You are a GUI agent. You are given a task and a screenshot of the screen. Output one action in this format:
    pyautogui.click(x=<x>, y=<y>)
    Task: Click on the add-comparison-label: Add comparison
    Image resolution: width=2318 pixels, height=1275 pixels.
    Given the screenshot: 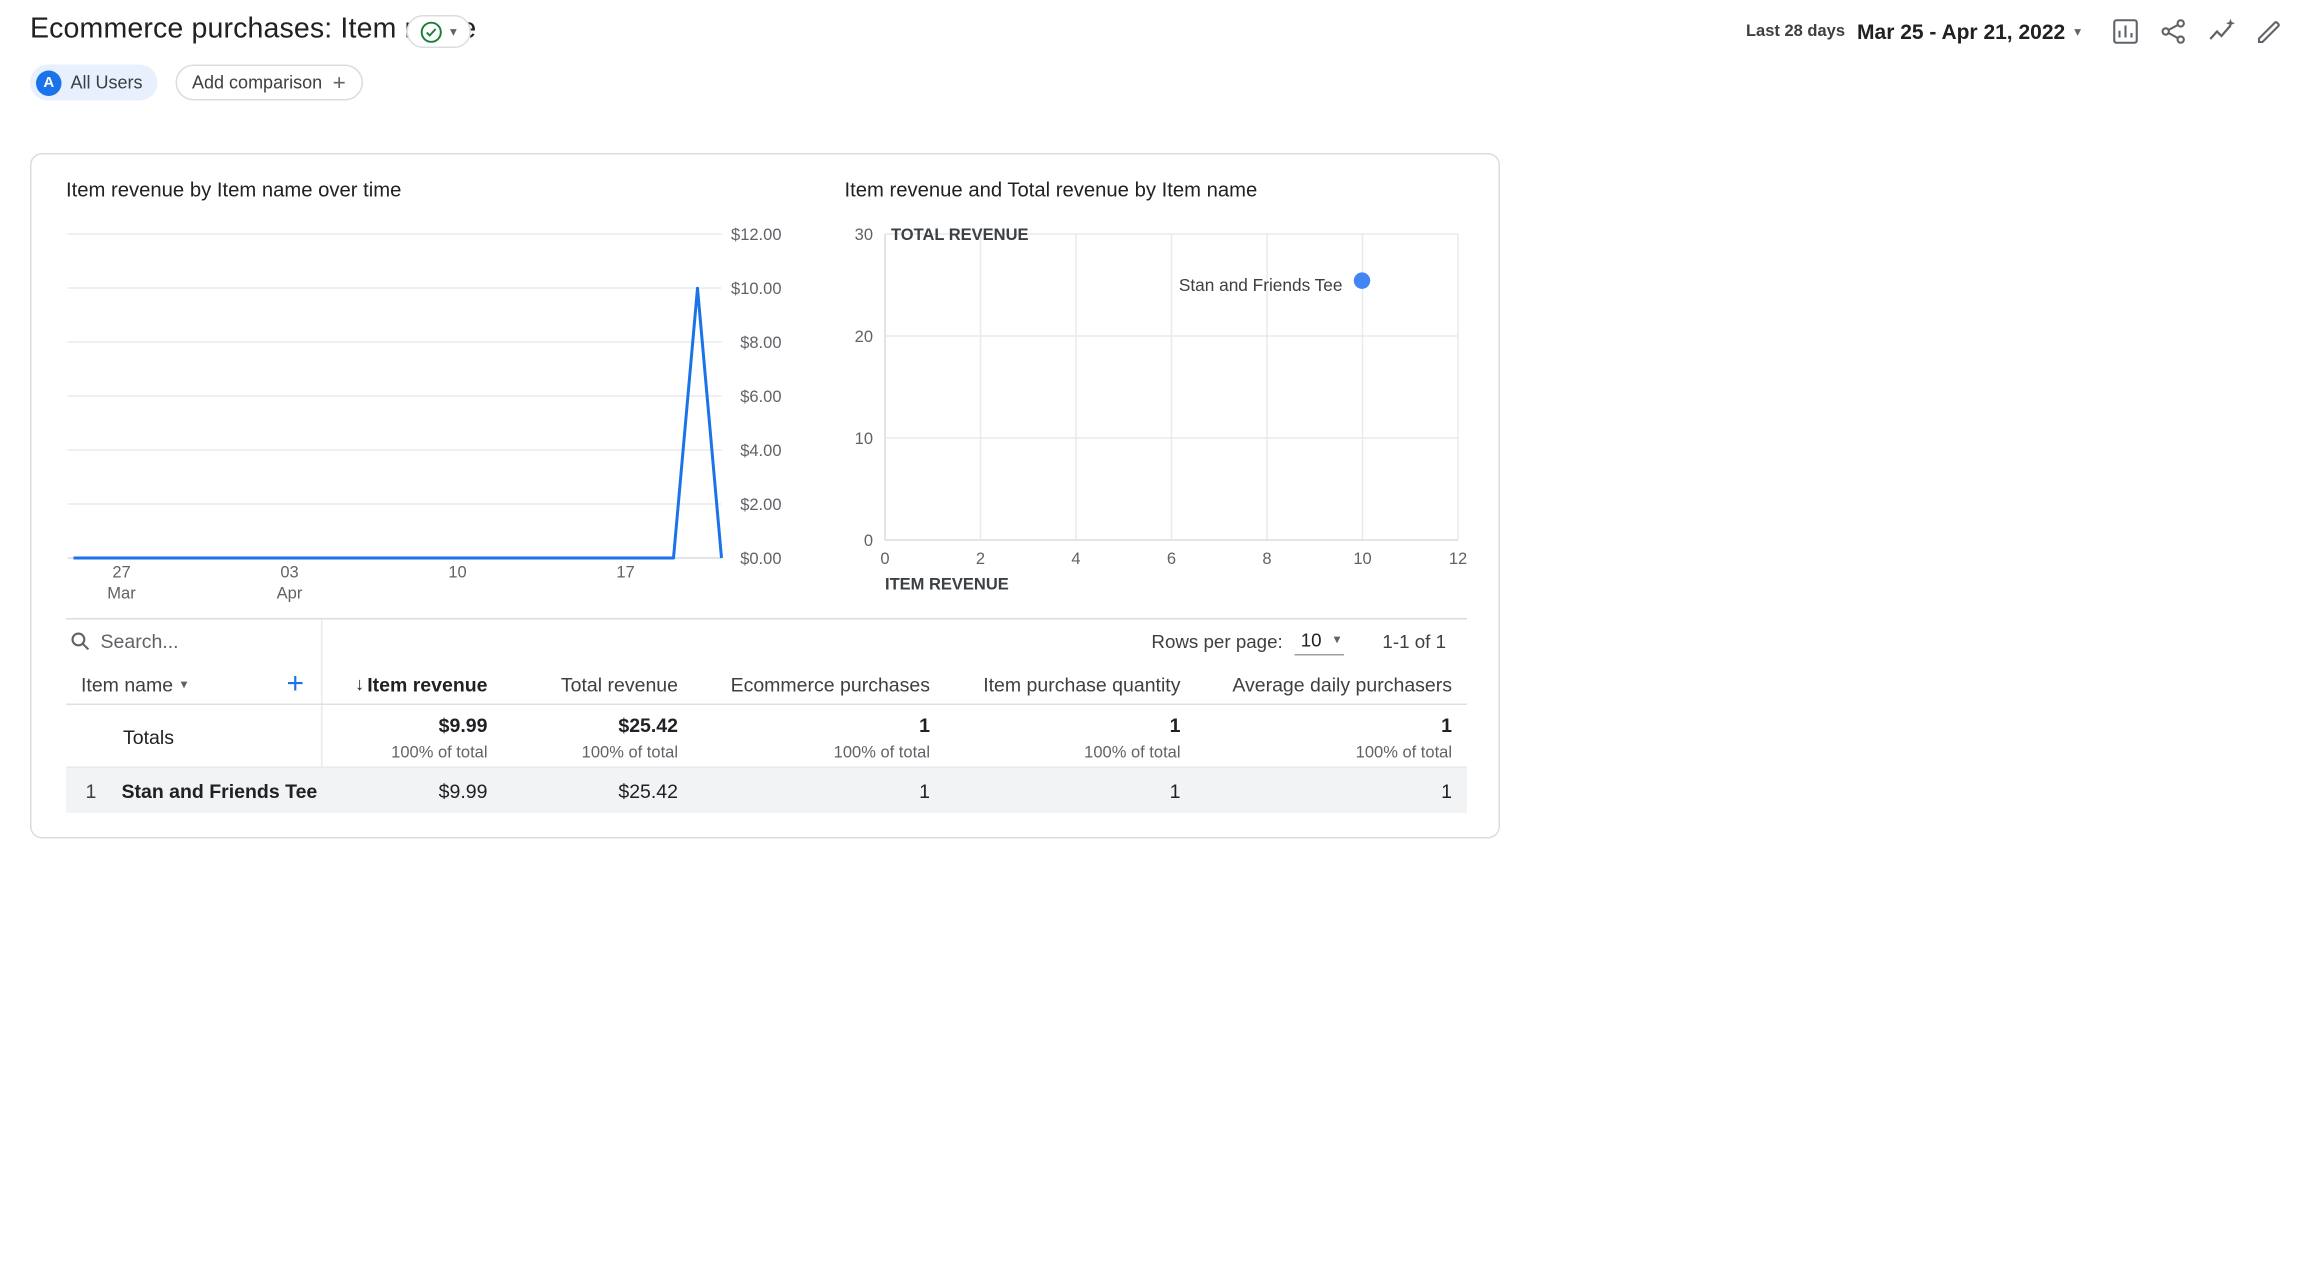 What is the action you would take?
    pyautogui.click(x=257, y=82)
    